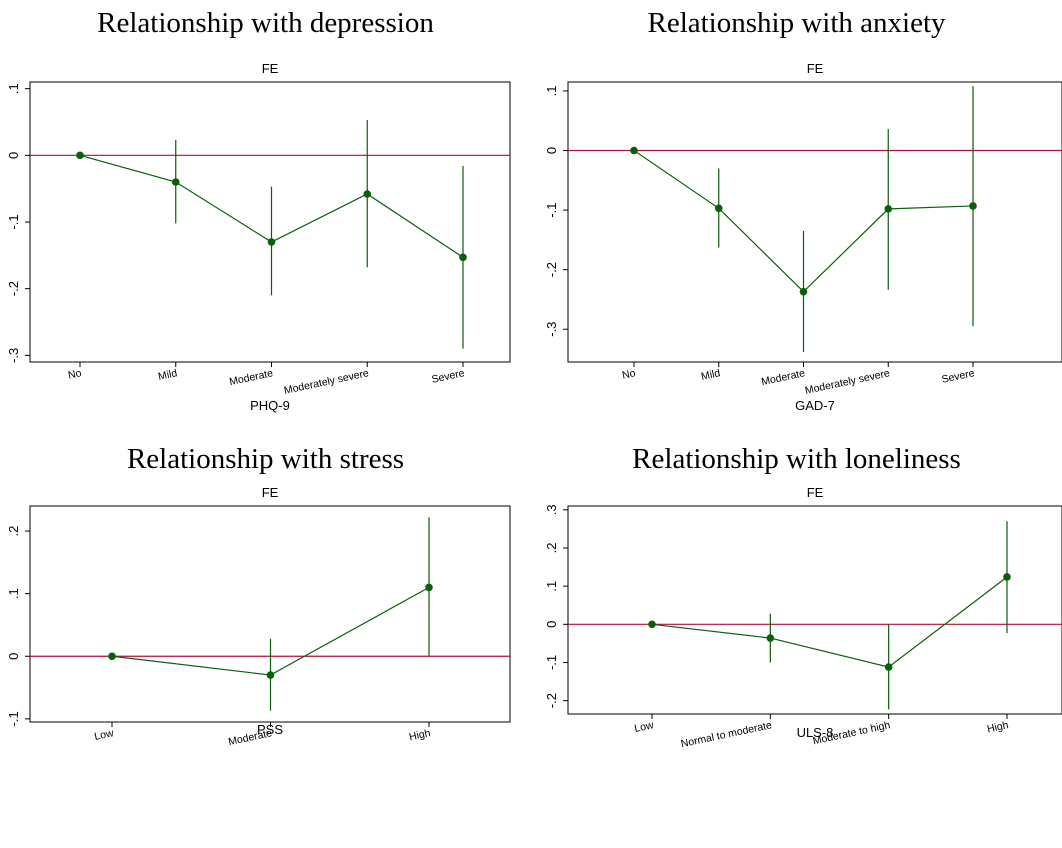 The image size is (1062, 848). What do you see at coordinates (270, 729) in the screenshot?
I see `x-axis-label: PSS` at bounding box center [270, 729].